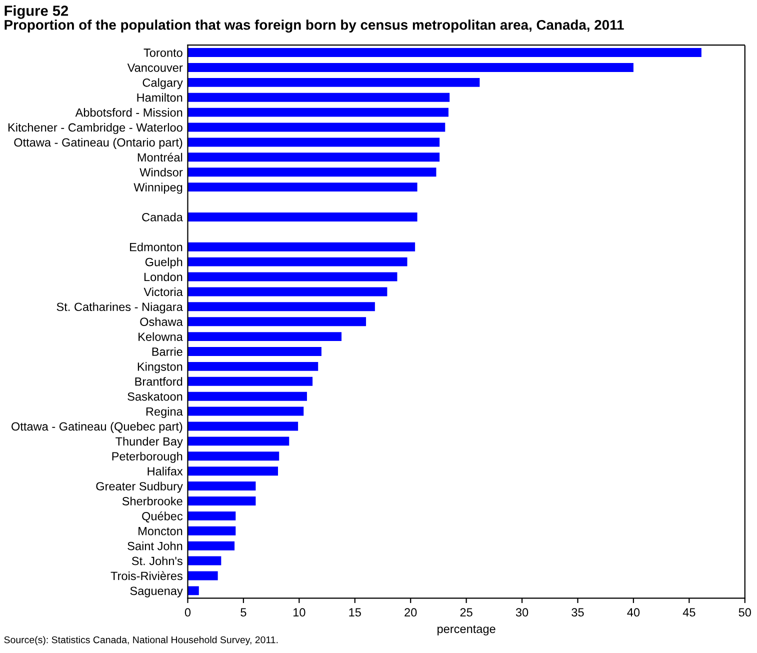  Describe the element at coordinates (167, 351) in the screenshot. I see `y-tick-label: Barrie` at that location.